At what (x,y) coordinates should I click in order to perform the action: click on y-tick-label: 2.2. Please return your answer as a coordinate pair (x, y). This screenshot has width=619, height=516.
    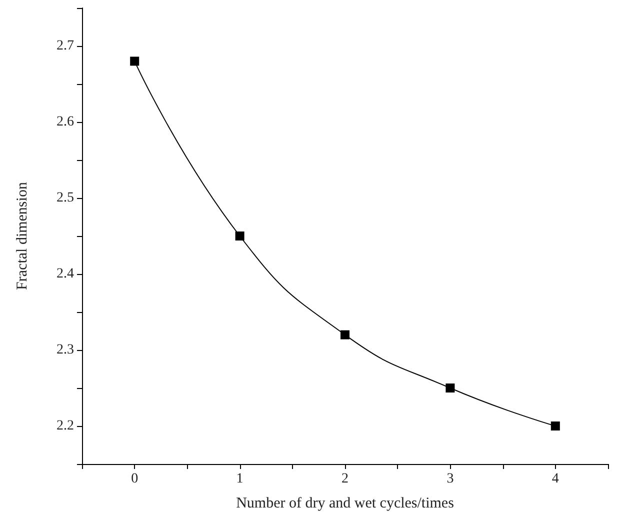
    Looking at the image, I should click on (65, 426).